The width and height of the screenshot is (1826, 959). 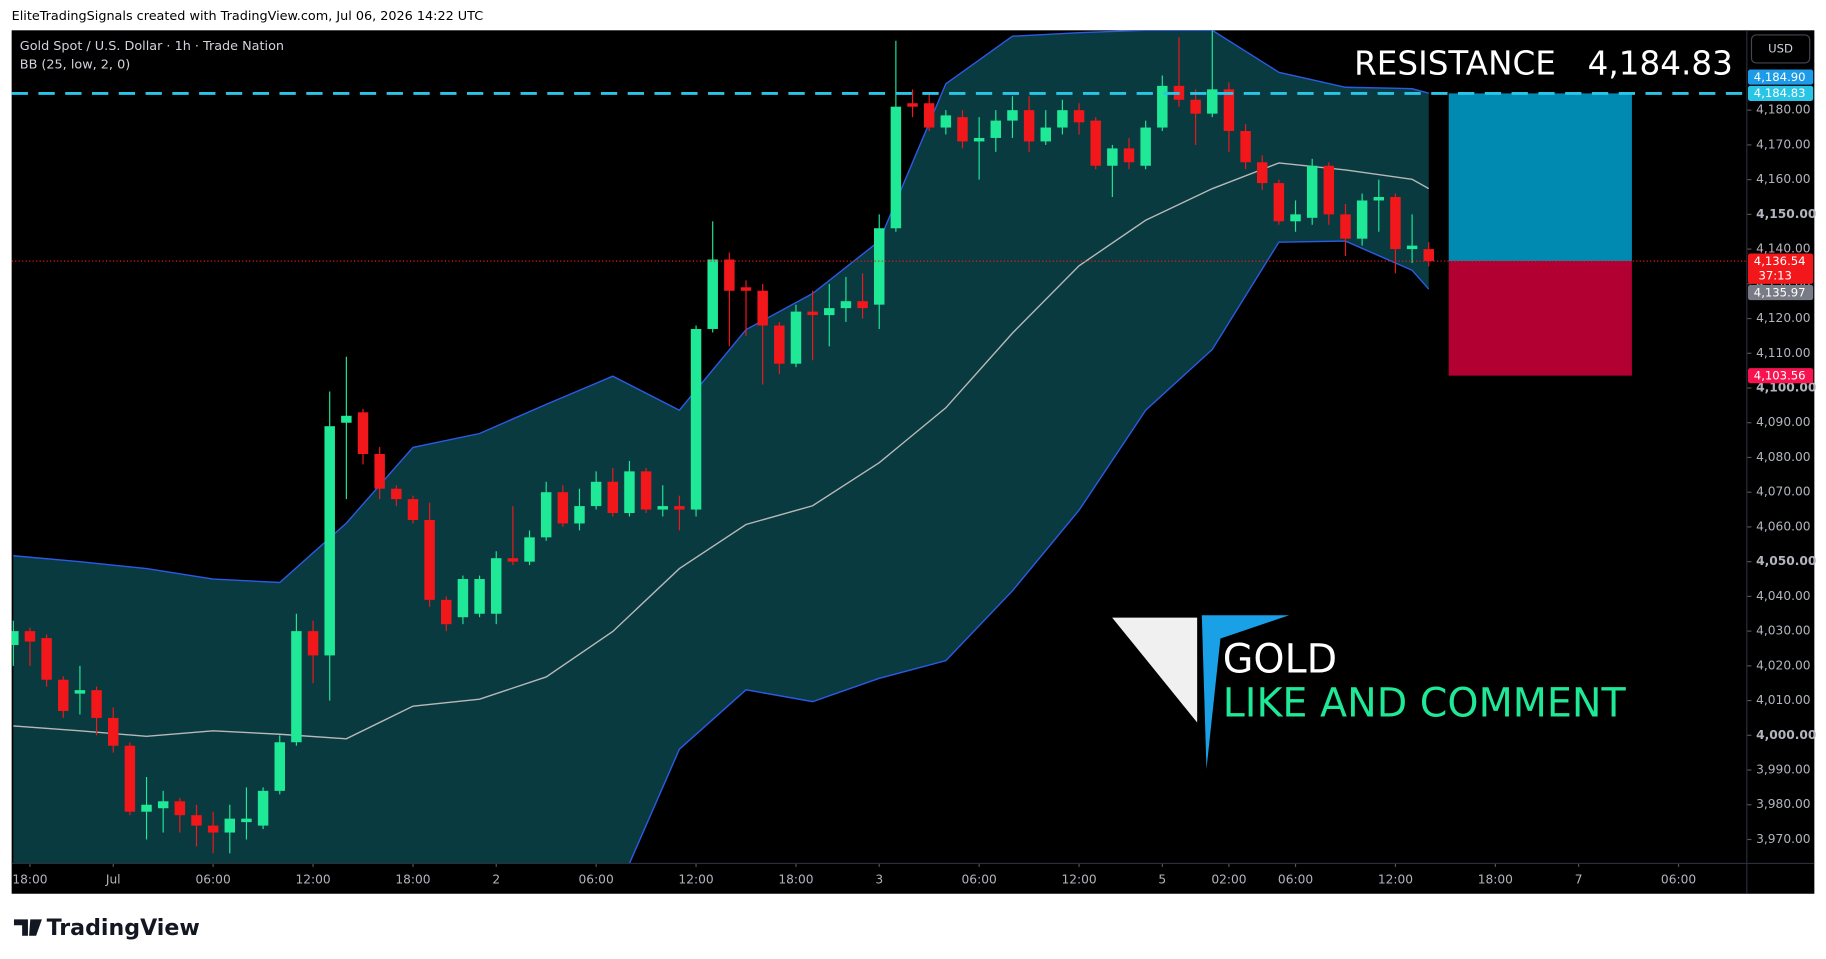 What do you see at coordinates (1780, 261) in the screenshot?
I see `price-tag-label: 4,136.54` at bounding box center [1780, 261].